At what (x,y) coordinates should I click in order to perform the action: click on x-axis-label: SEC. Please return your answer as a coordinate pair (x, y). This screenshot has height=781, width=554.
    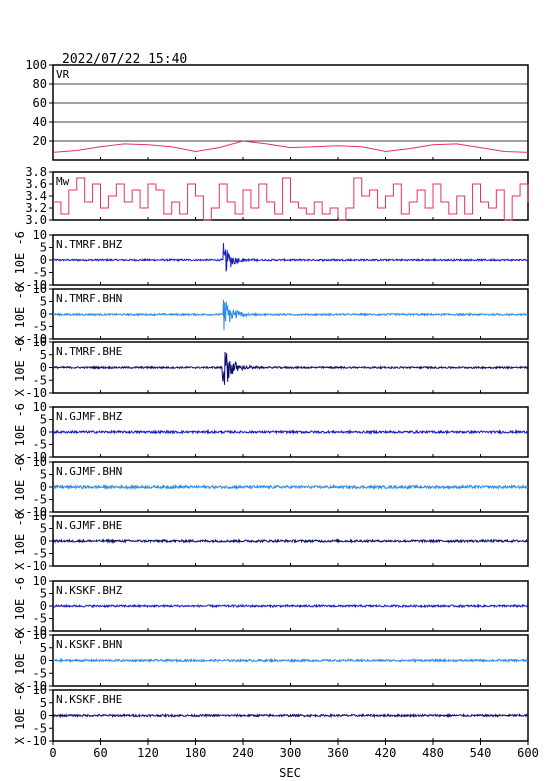
    Looking at the image, I should click on (290, 773).